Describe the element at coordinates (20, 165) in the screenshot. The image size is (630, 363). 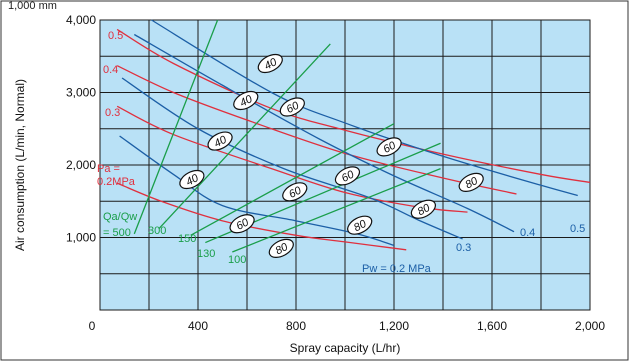
I see `y-axis-label: Air consumption (L/min, Normal)` at that location.